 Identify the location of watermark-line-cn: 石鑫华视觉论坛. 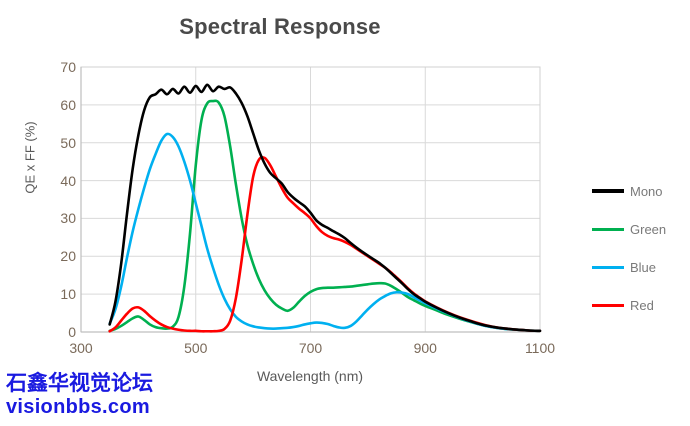
(79, 383).